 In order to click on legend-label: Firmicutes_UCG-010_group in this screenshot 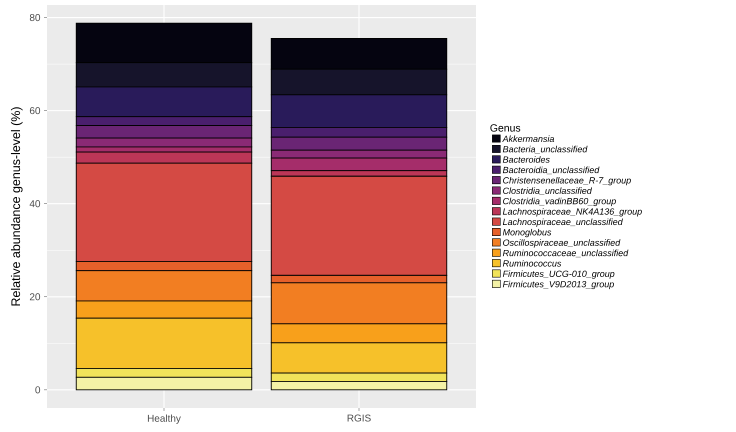, I will do `click(558, 274)`.